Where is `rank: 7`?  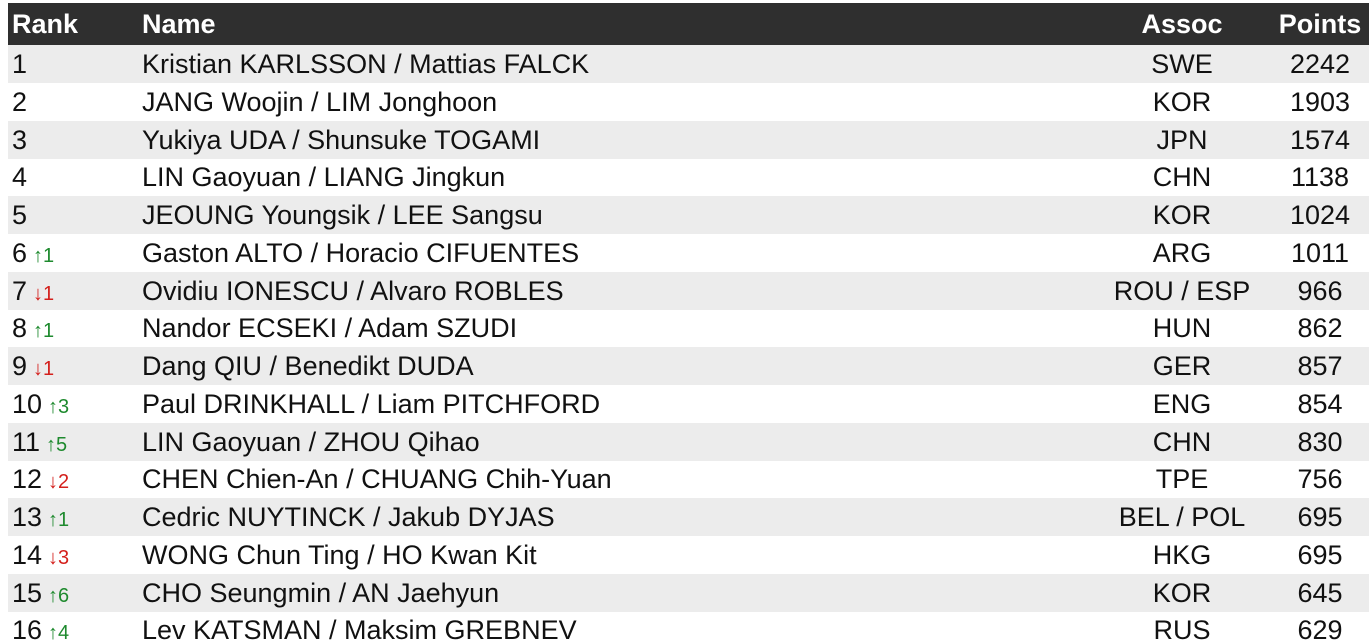
rank: 7 is located at coordinates (20, 290).